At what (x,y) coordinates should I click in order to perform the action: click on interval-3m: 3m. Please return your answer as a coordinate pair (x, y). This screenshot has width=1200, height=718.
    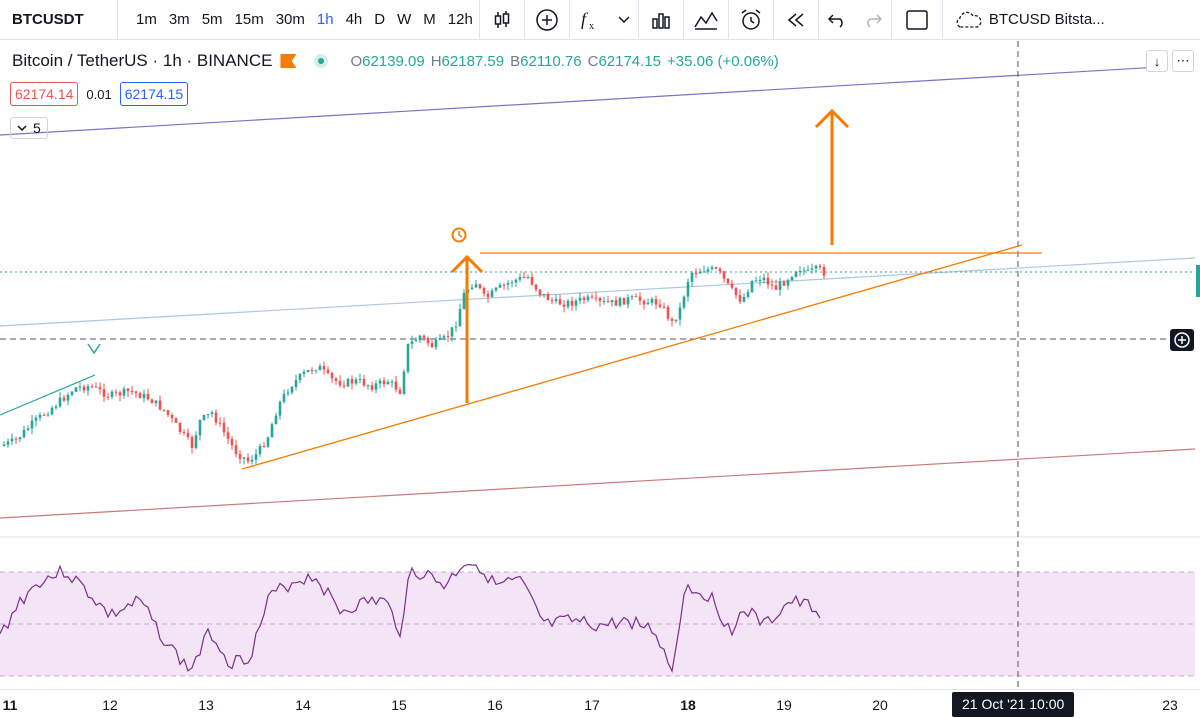
    Looking at the image, I should click on (179, 19).